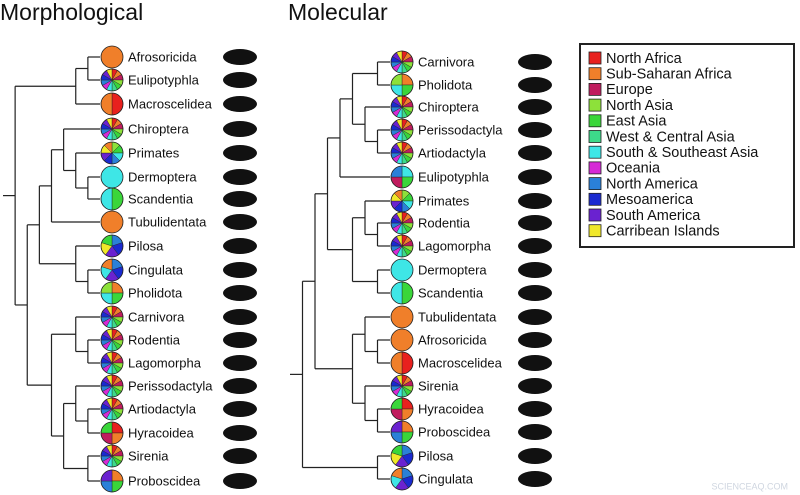 This screenshot has width=800, height=495. Describe the element at coordinates (640, 106) in the screenshot. I see `legend-label: North Asia` at that location.